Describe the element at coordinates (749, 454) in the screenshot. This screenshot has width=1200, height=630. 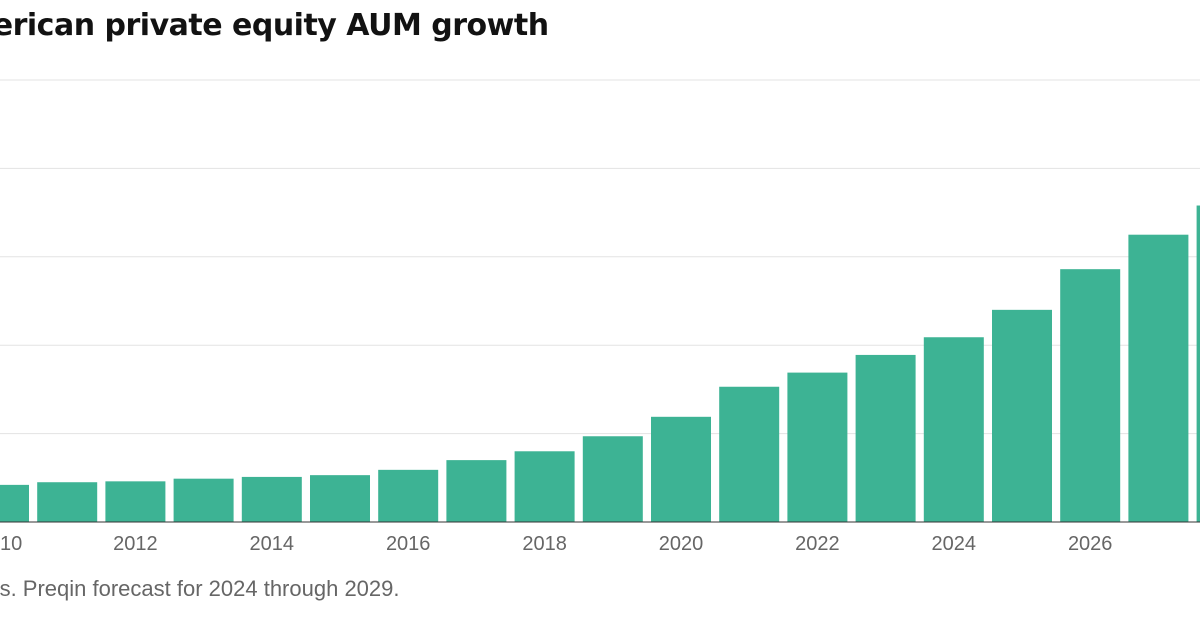
I see `bar-2021` at that location.